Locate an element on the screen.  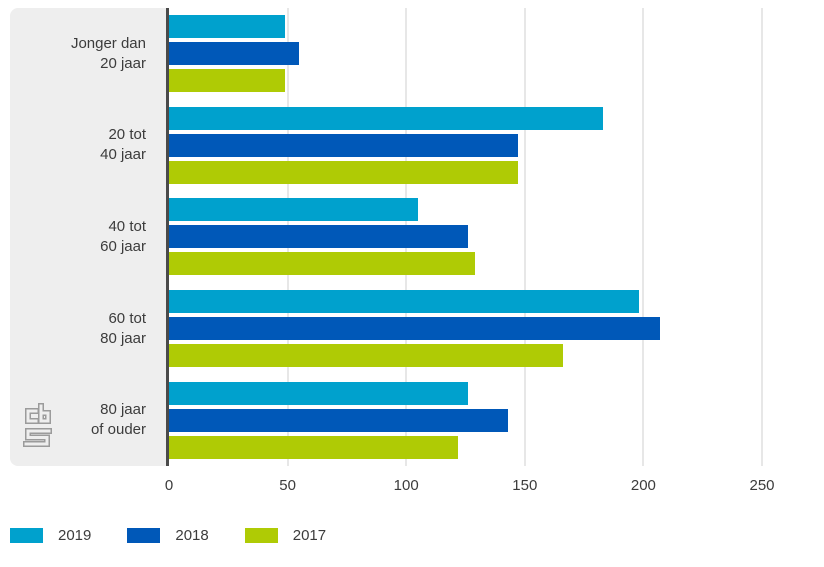
x-tick-label: 200 is located at coordinates (643, 485).